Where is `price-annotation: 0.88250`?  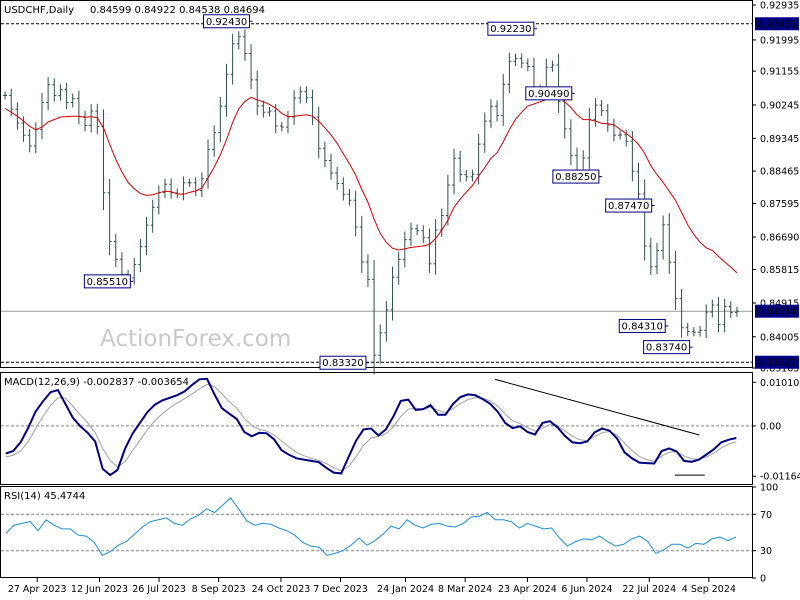 price-annotation: 0.88250 is located at coordinates (577, 176).